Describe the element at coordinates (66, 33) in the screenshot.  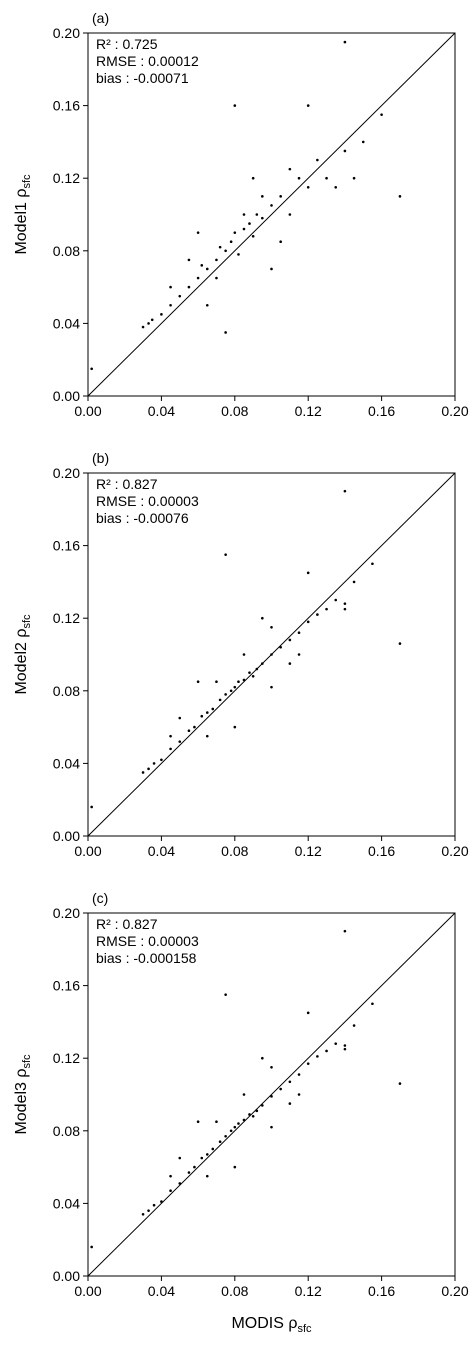
I see `y-tick-label: 0.20` at that location.